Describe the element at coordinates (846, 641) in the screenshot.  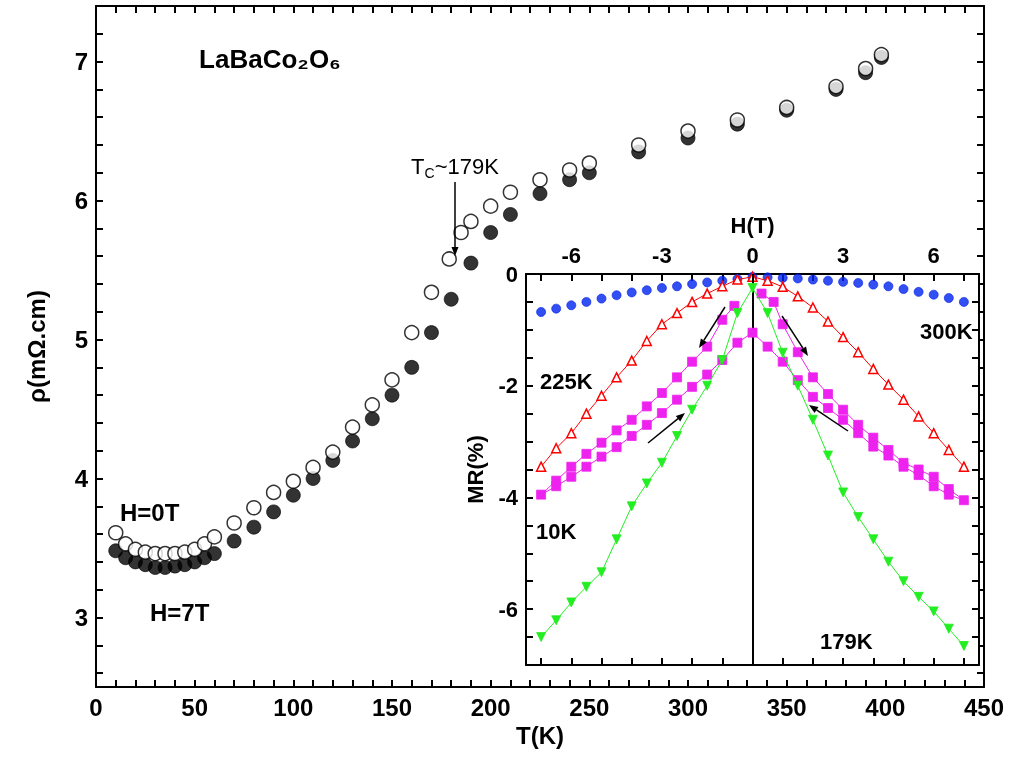
I see `text: 179K` at that location.